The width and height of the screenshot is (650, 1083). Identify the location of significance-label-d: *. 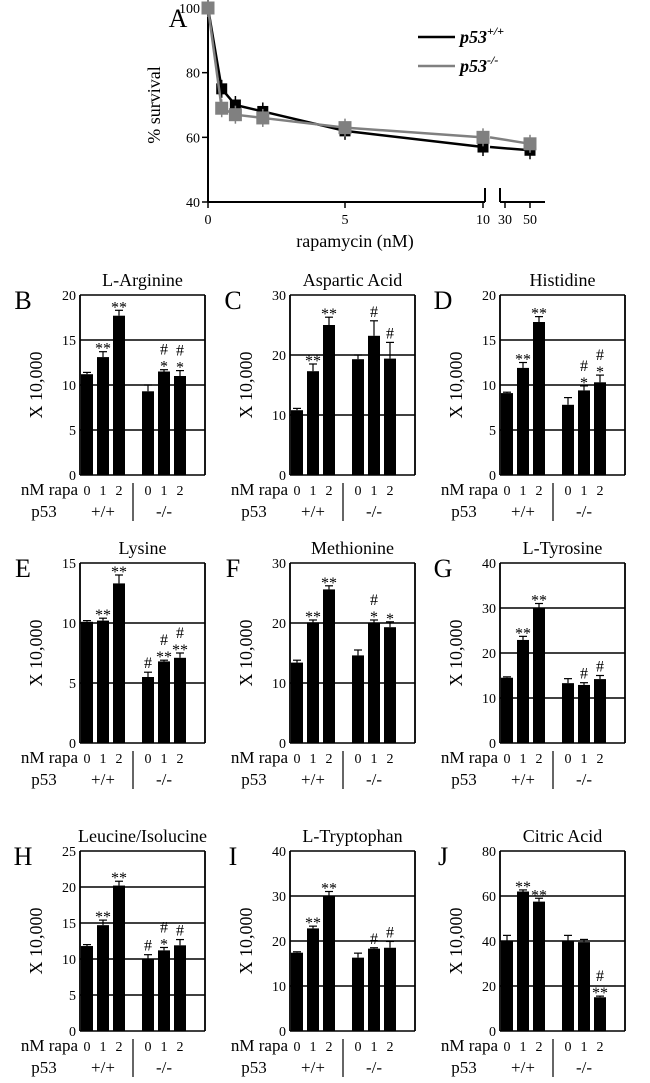
(584, 383).